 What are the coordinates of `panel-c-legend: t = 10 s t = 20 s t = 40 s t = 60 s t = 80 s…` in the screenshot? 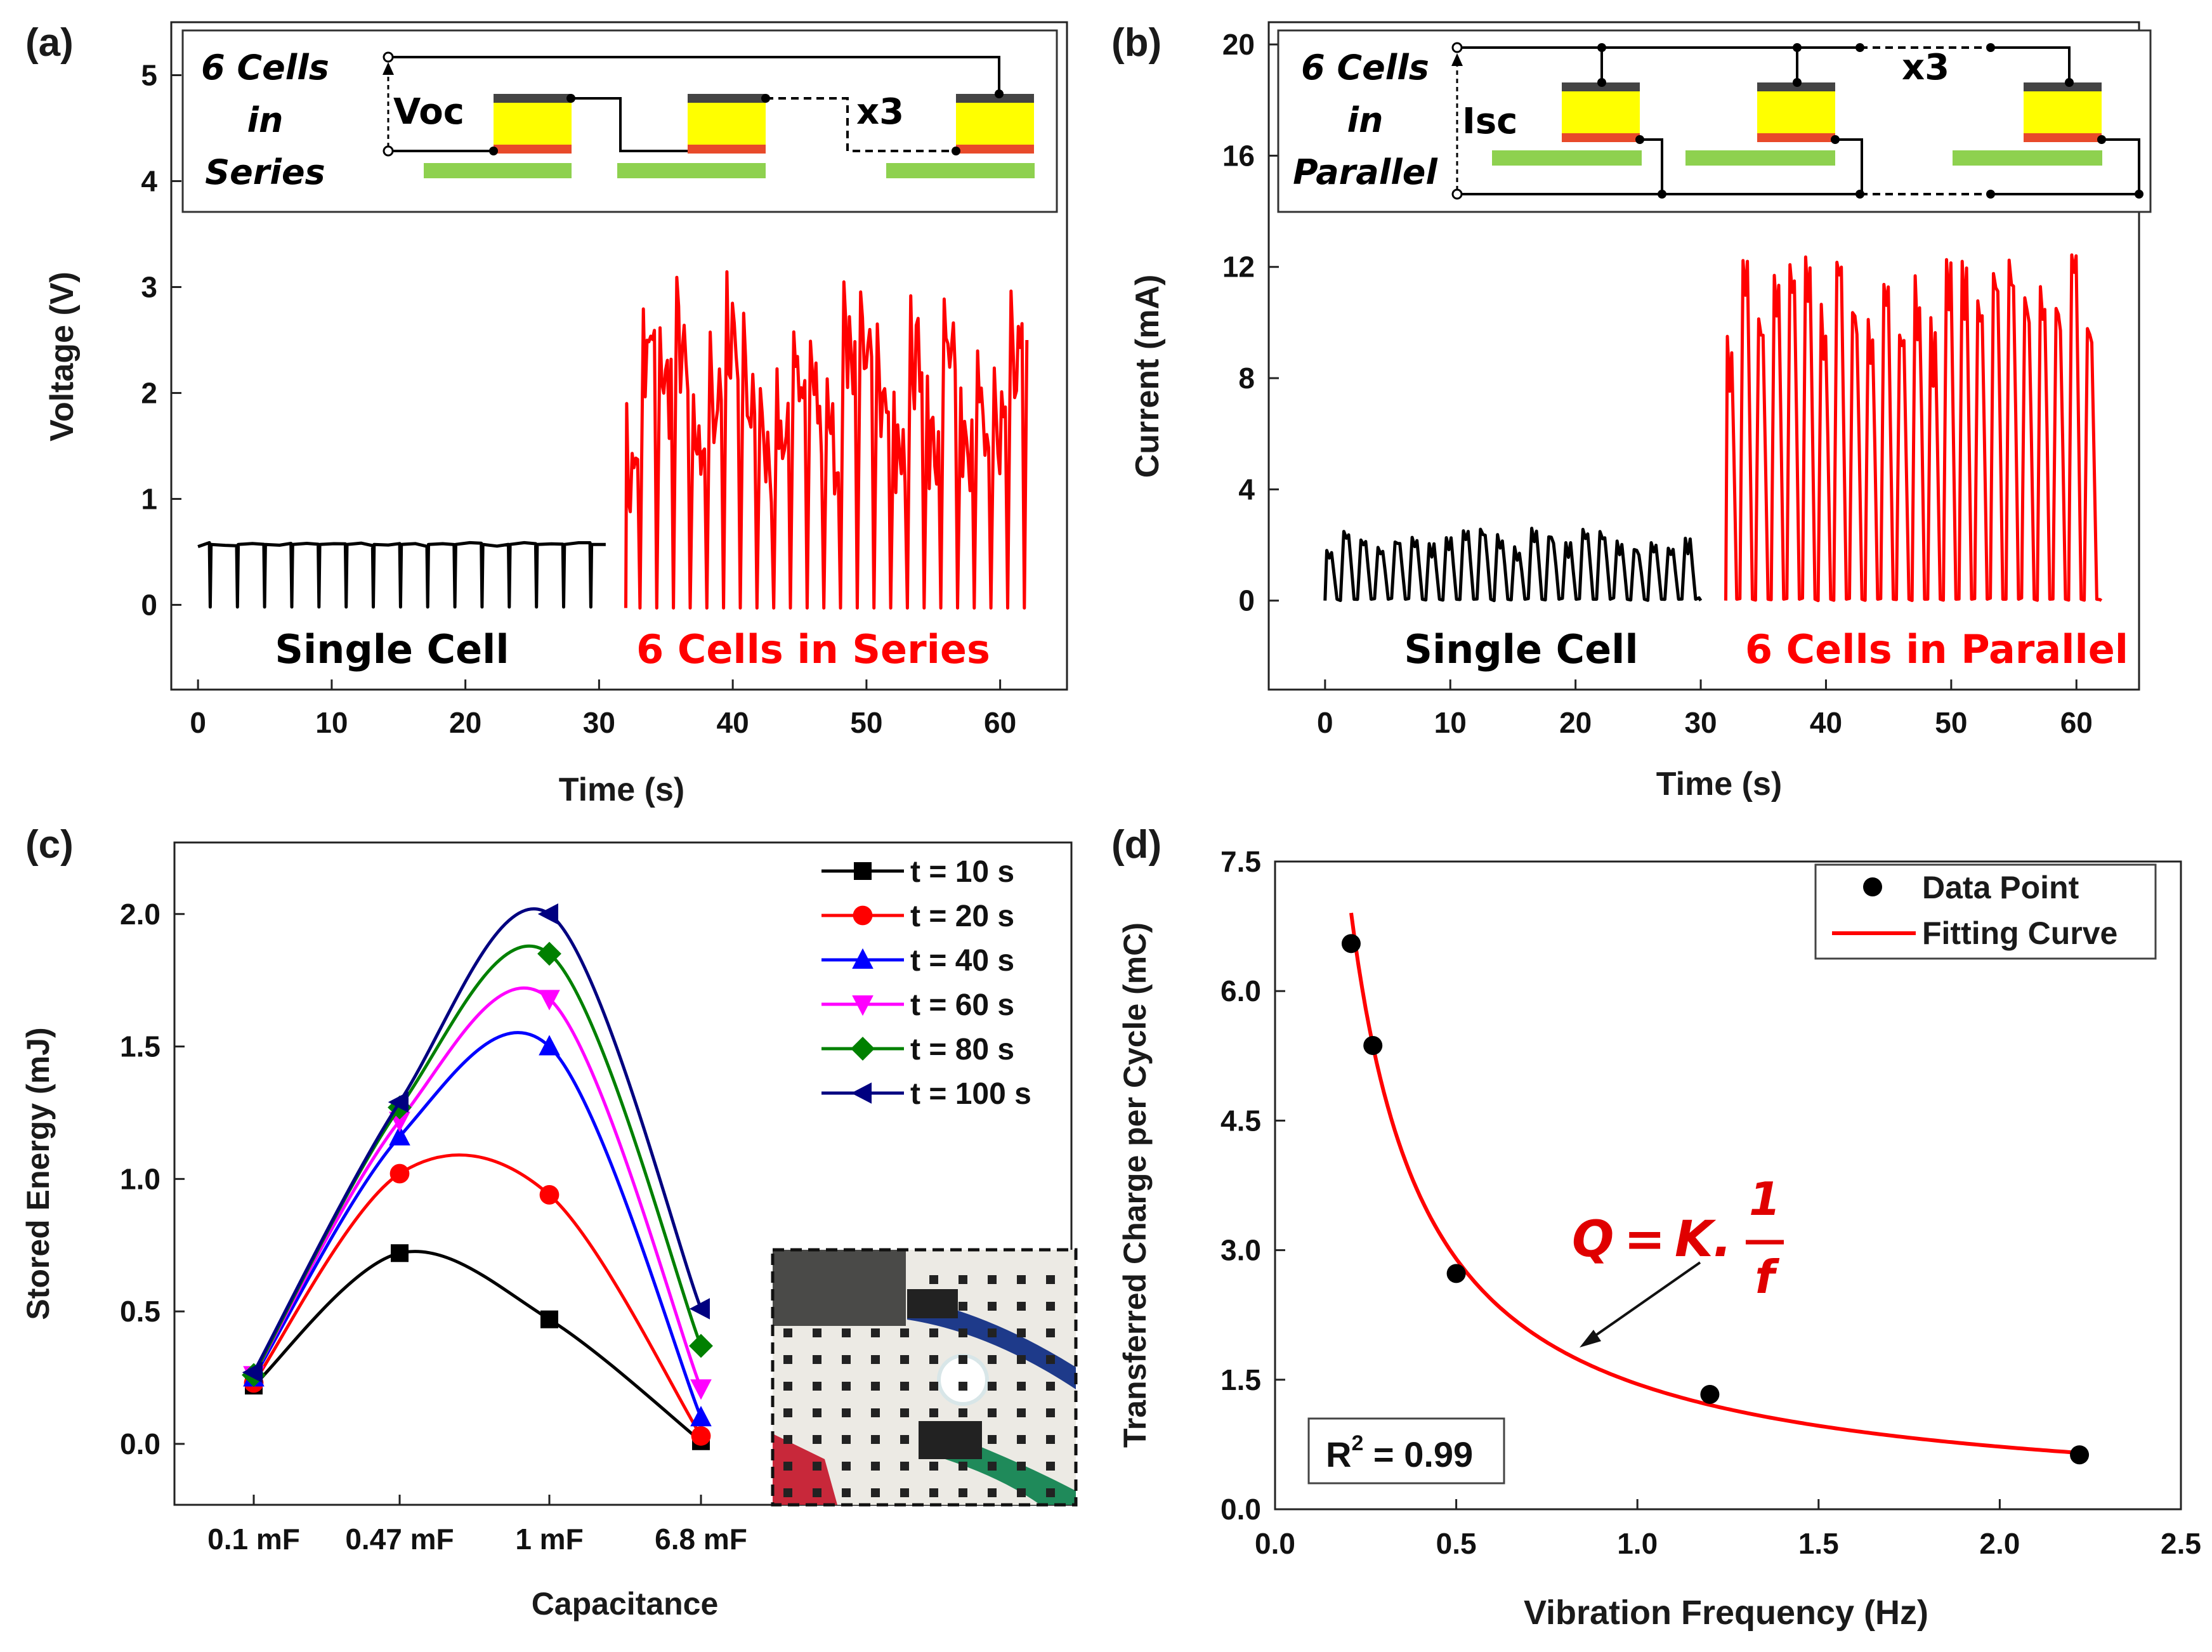 It's located at (926, 983).